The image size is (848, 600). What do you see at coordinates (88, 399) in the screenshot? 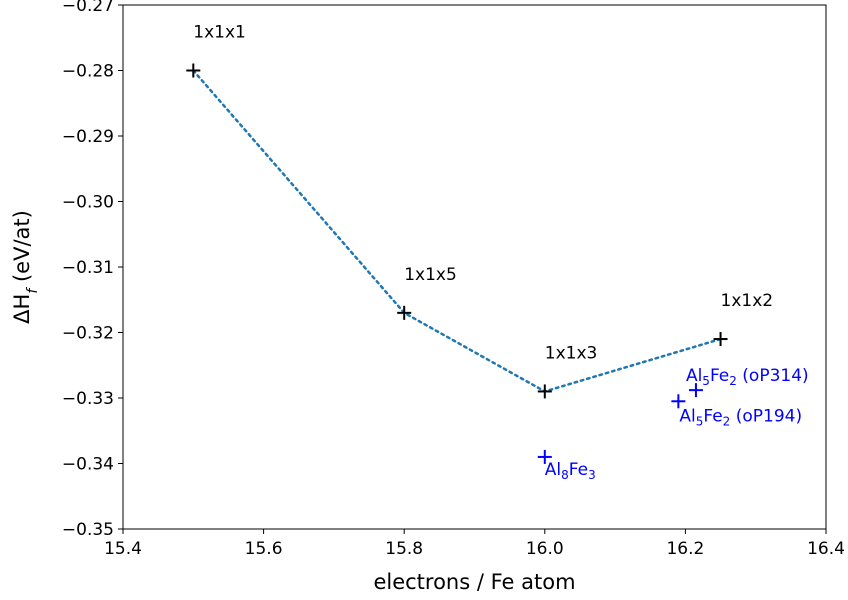
I see `y-tick-label: −0.33` at bounding box center [88, 399].